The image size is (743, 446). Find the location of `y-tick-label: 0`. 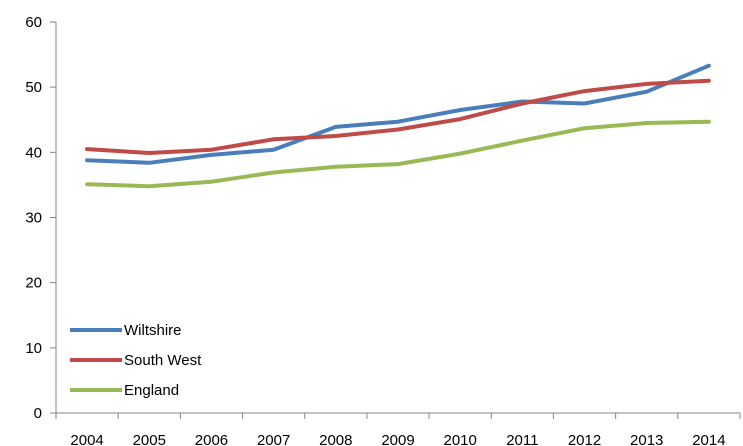

y-tick-label: 0 is located at coordinates (38, 413).